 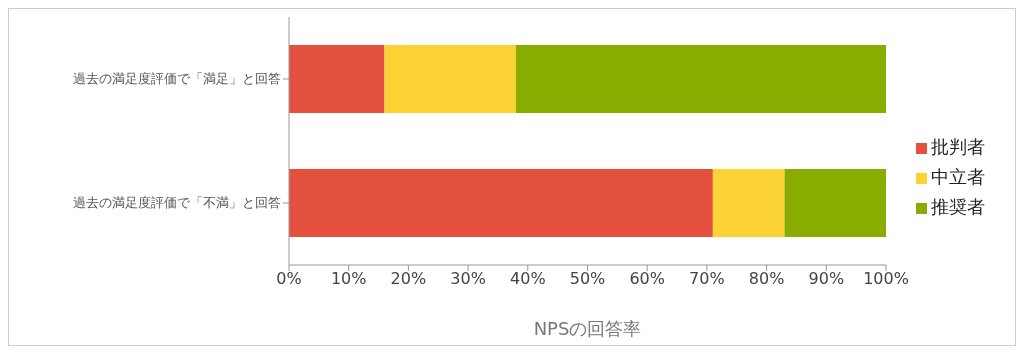 I want to click on x-tick-label: 60%, so click(x=647, y=279).